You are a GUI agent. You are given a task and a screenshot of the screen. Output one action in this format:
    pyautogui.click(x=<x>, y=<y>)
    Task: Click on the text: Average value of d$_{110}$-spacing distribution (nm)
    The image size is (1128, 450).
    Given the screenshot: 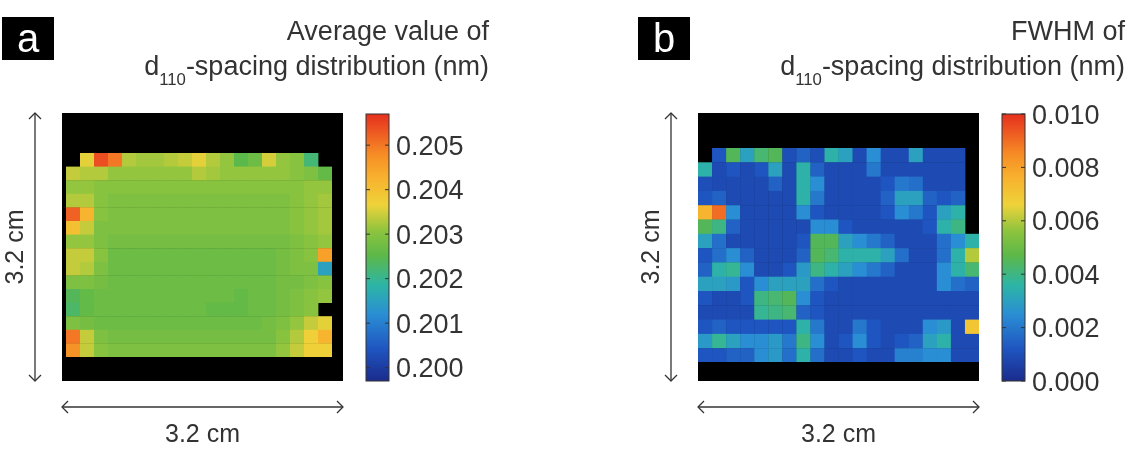 What is the action you would take?
    pyautogui.click(x=316, y=52)
    